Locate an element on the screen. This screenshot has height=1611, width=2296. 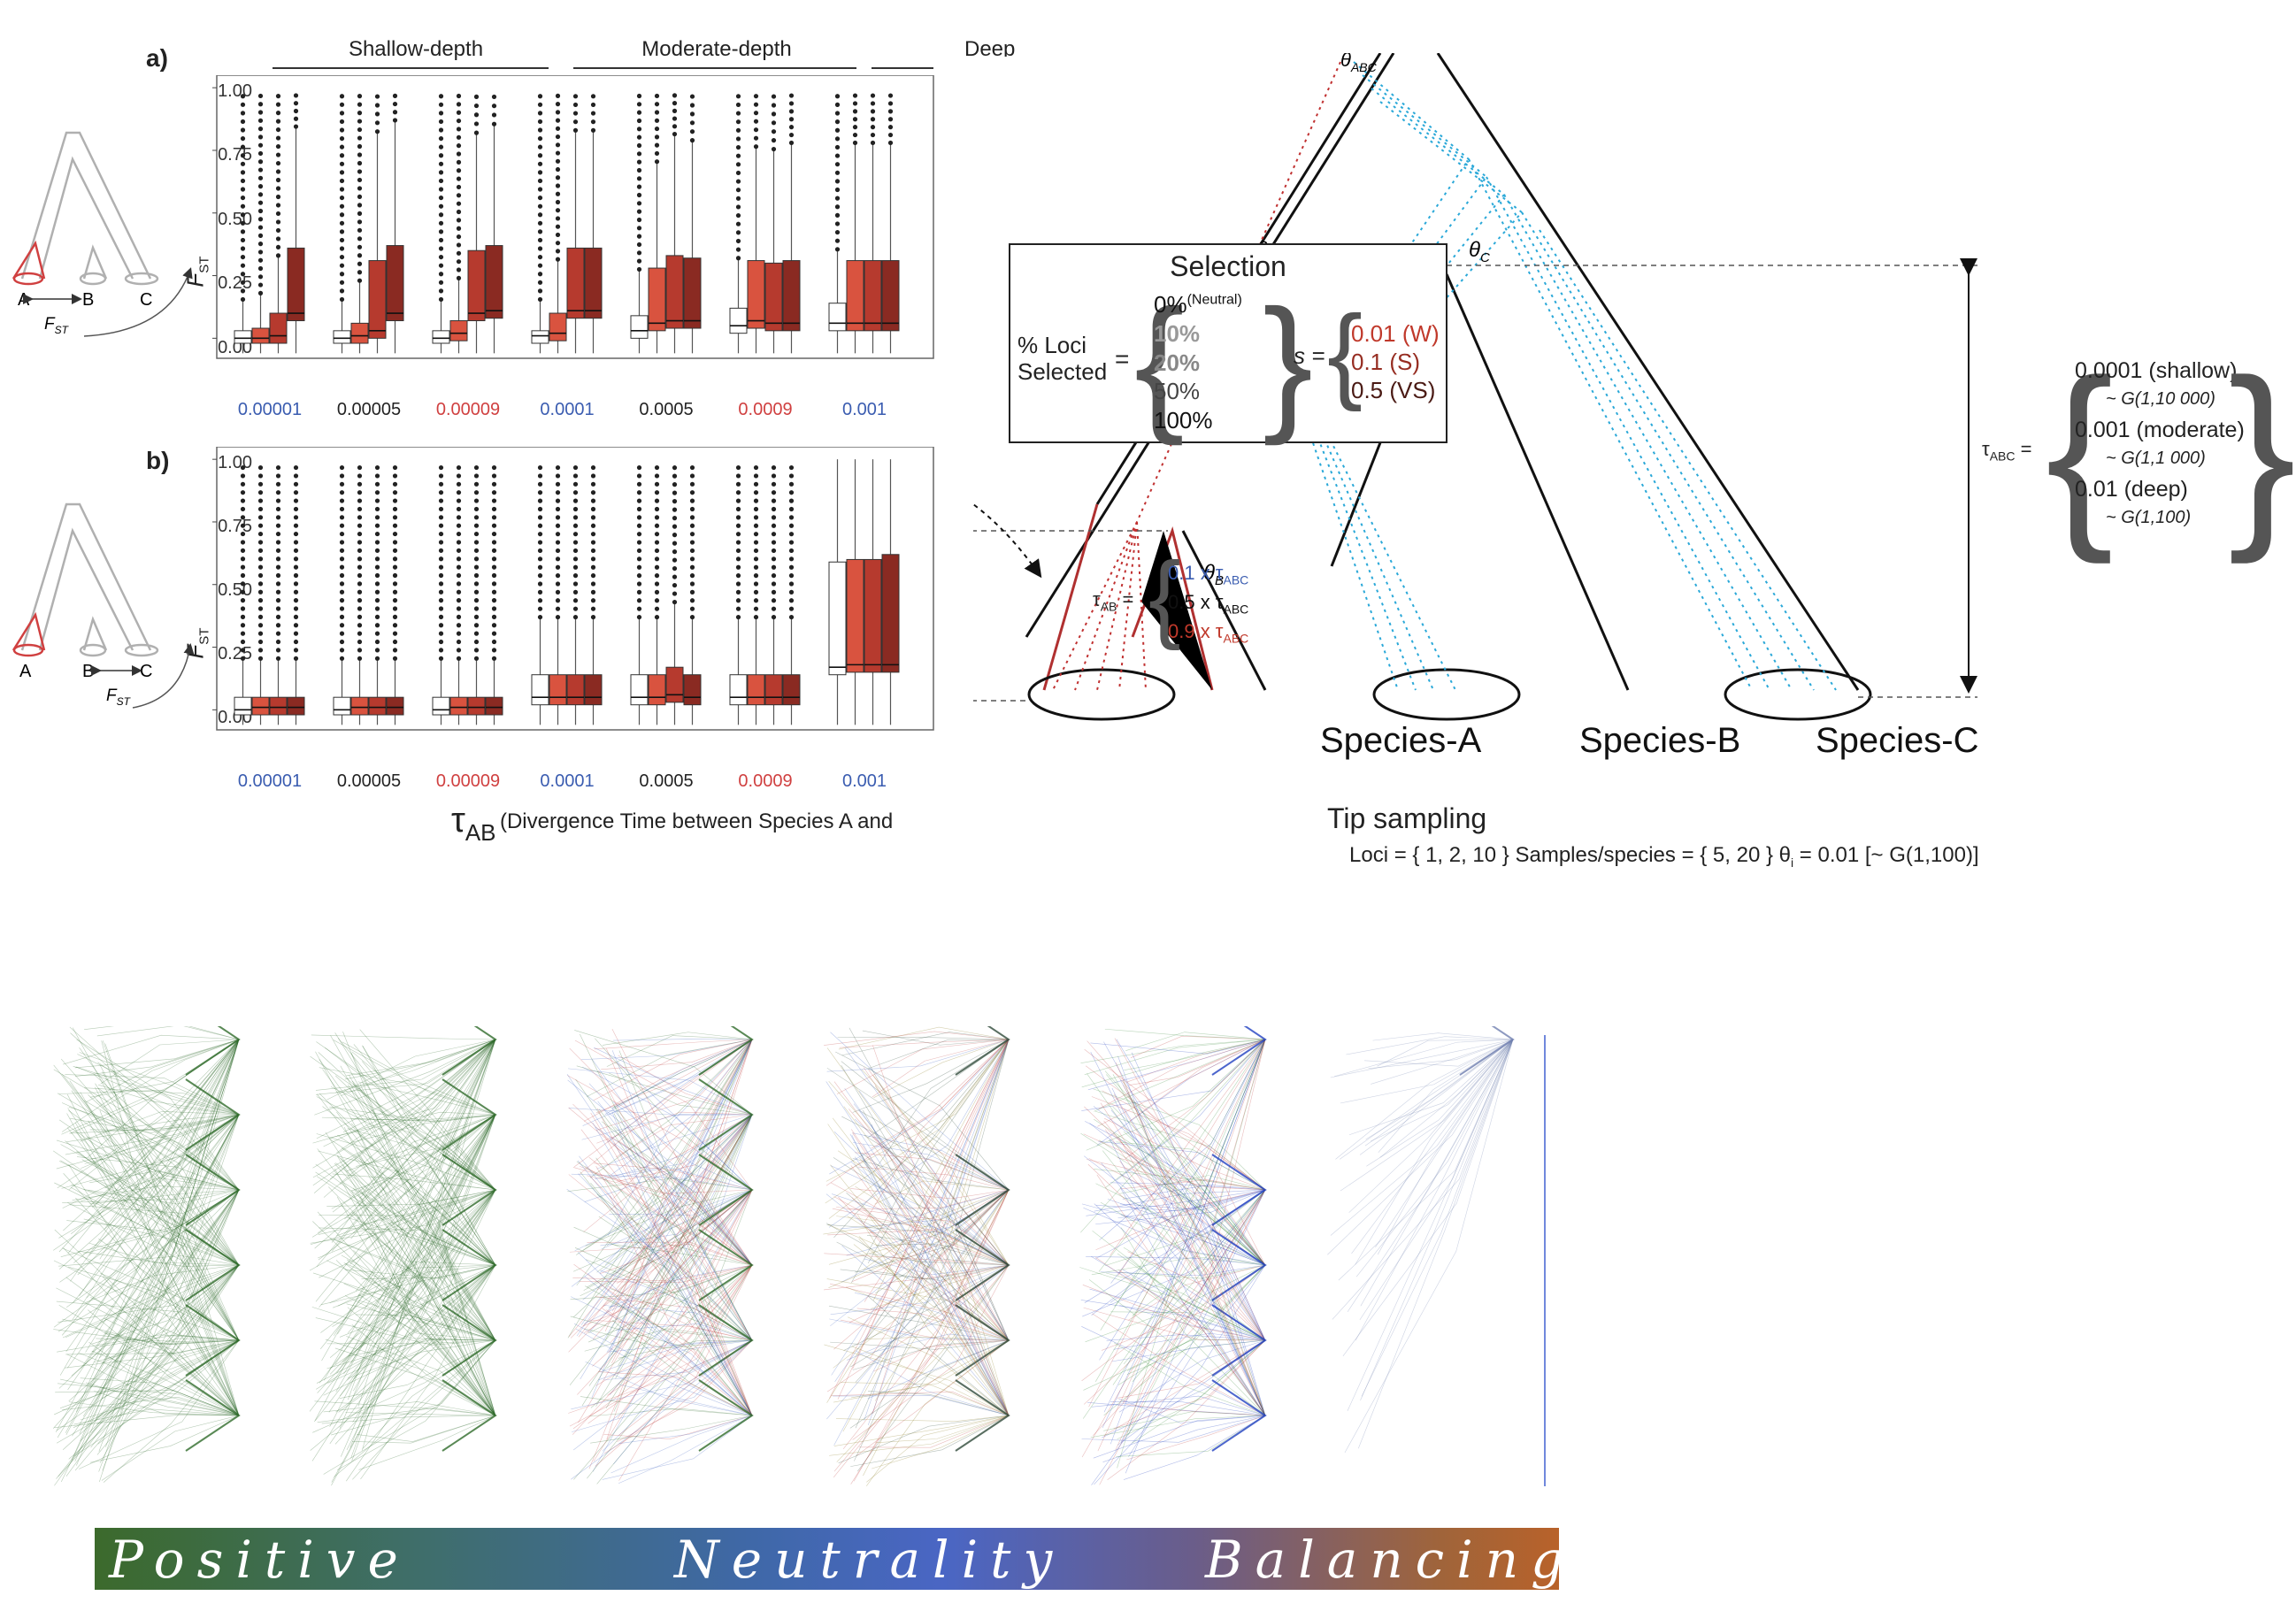
x-axis-tau-sub: AB is located at coordinates (481, 832).